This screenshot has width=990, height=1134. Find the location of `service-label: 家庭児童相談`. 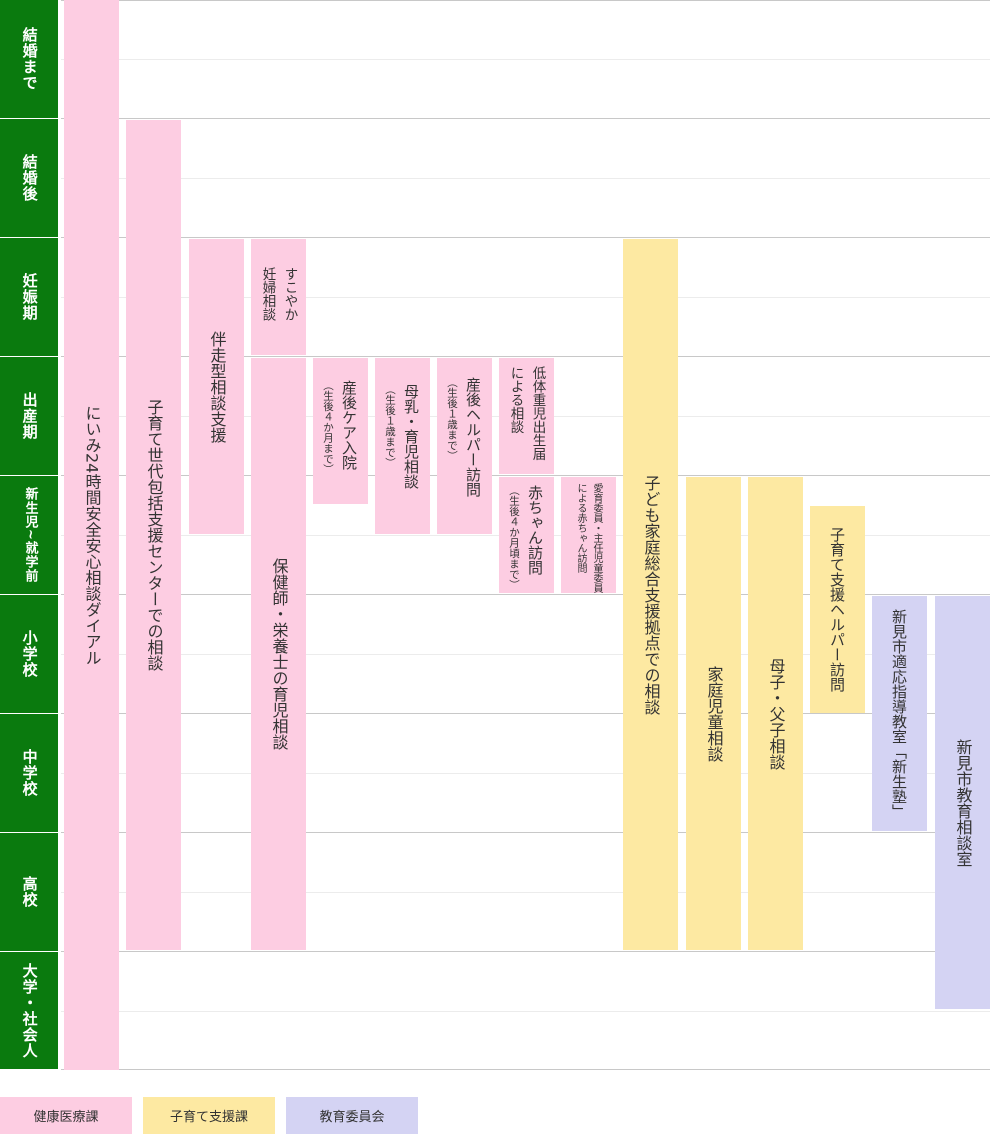

service-label: 家庭児童相談 is located at coordinates (714, 713).